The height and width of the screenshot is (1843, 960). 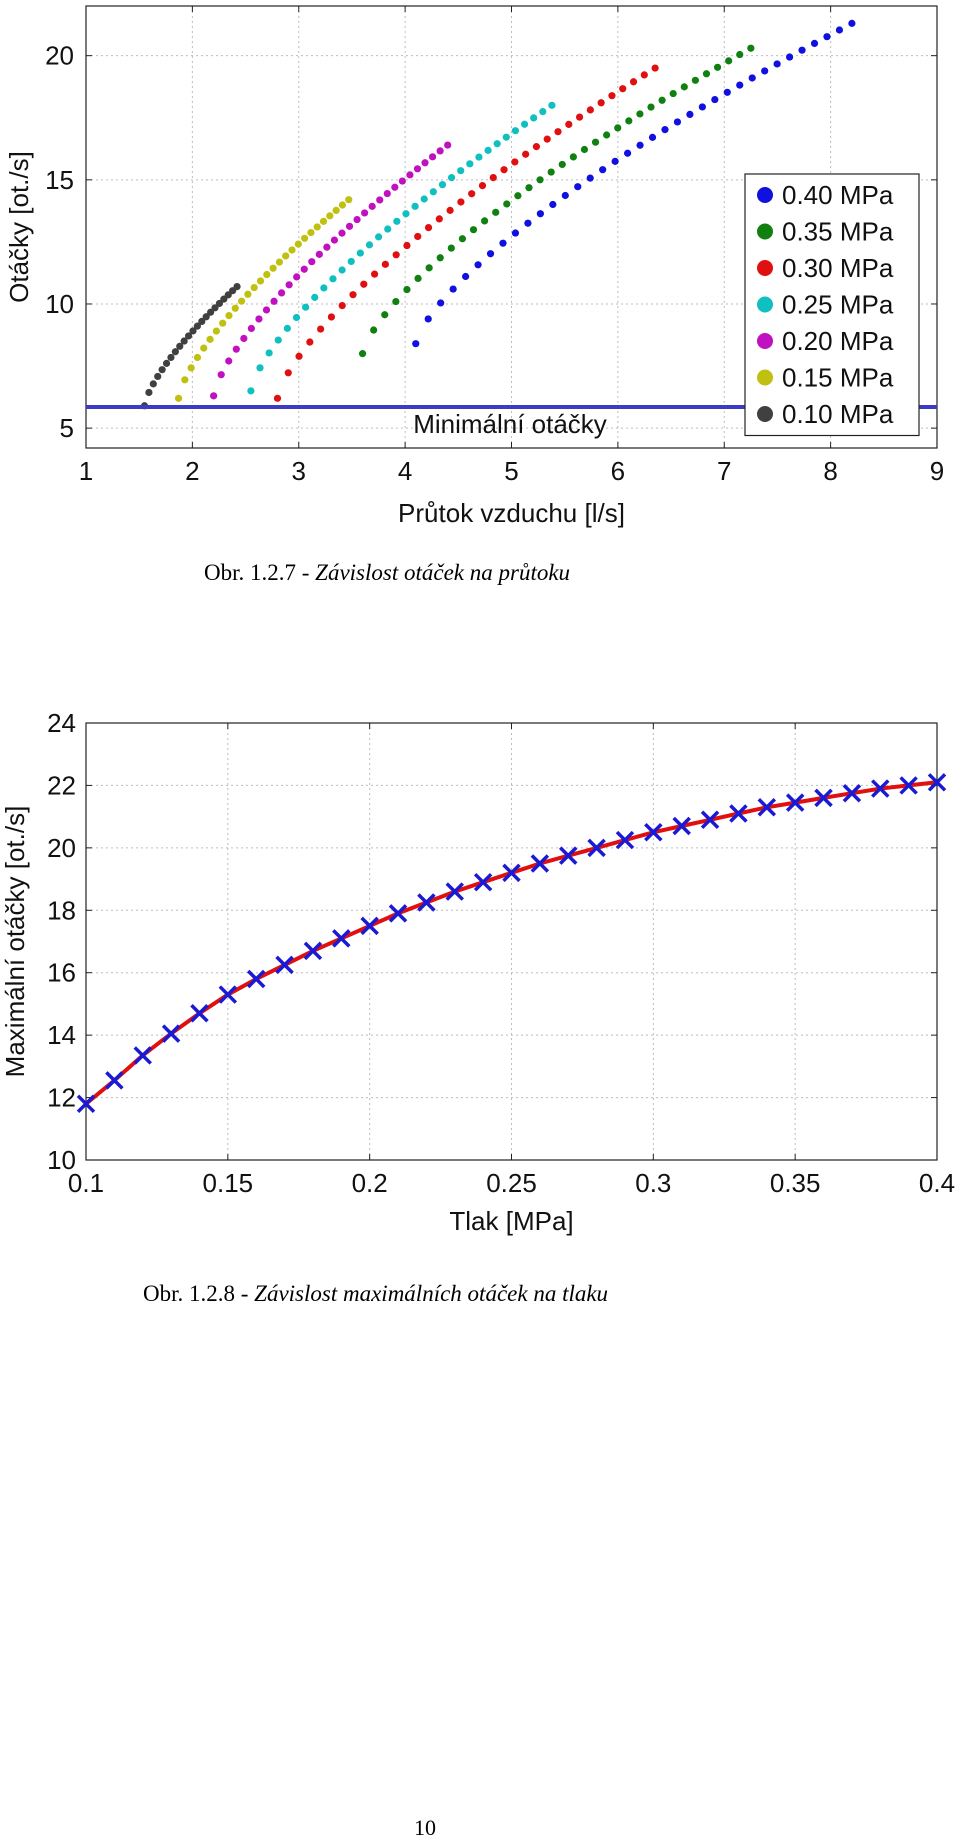 I want to click on y-axis-label: Otáčky [ot./s], so click(x=19, y=227).